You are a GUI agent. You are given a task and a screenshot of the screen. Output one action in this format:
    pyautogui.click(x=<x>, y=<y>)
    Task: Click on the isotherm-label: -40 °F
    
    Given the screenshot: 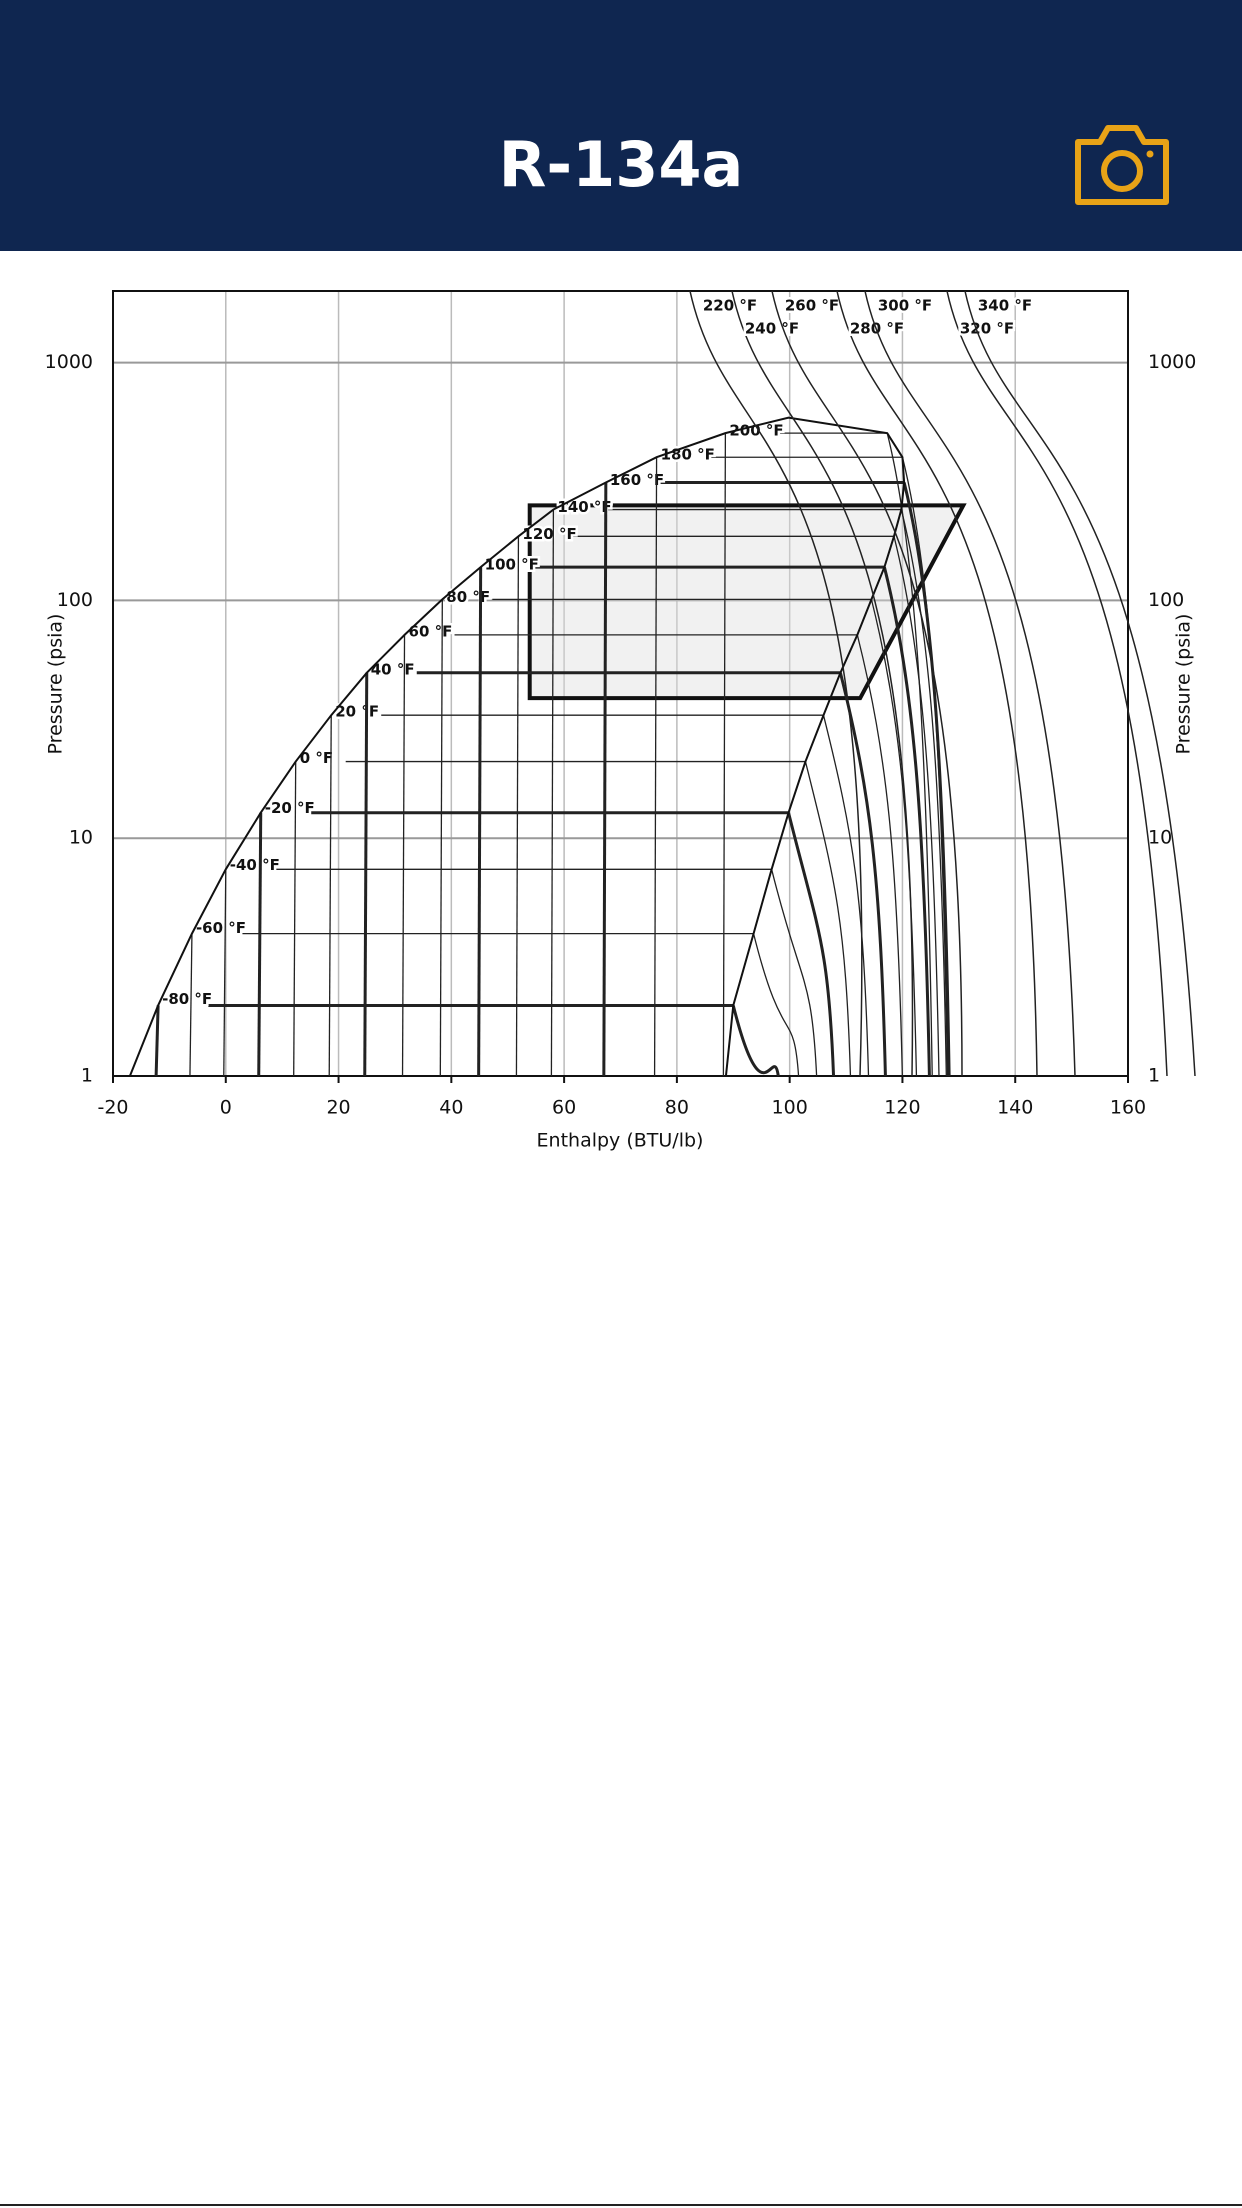 What is the action you would take?
    pyautogui.click(x=255, y=865)
    